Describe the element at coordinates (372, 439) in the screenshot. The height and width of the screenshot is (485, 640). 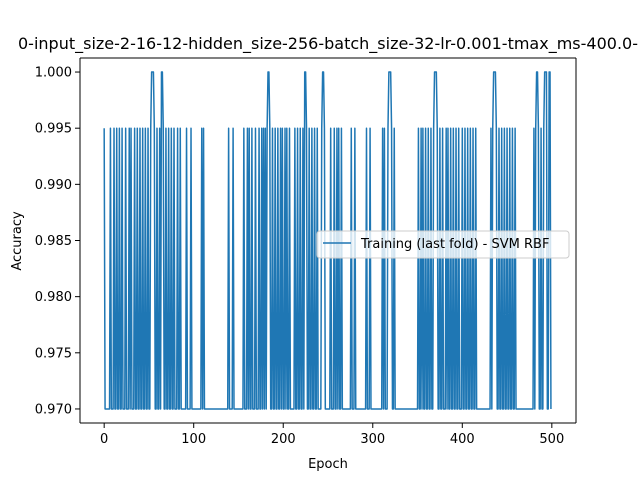
I see `x-tick-label: 300` at that location.